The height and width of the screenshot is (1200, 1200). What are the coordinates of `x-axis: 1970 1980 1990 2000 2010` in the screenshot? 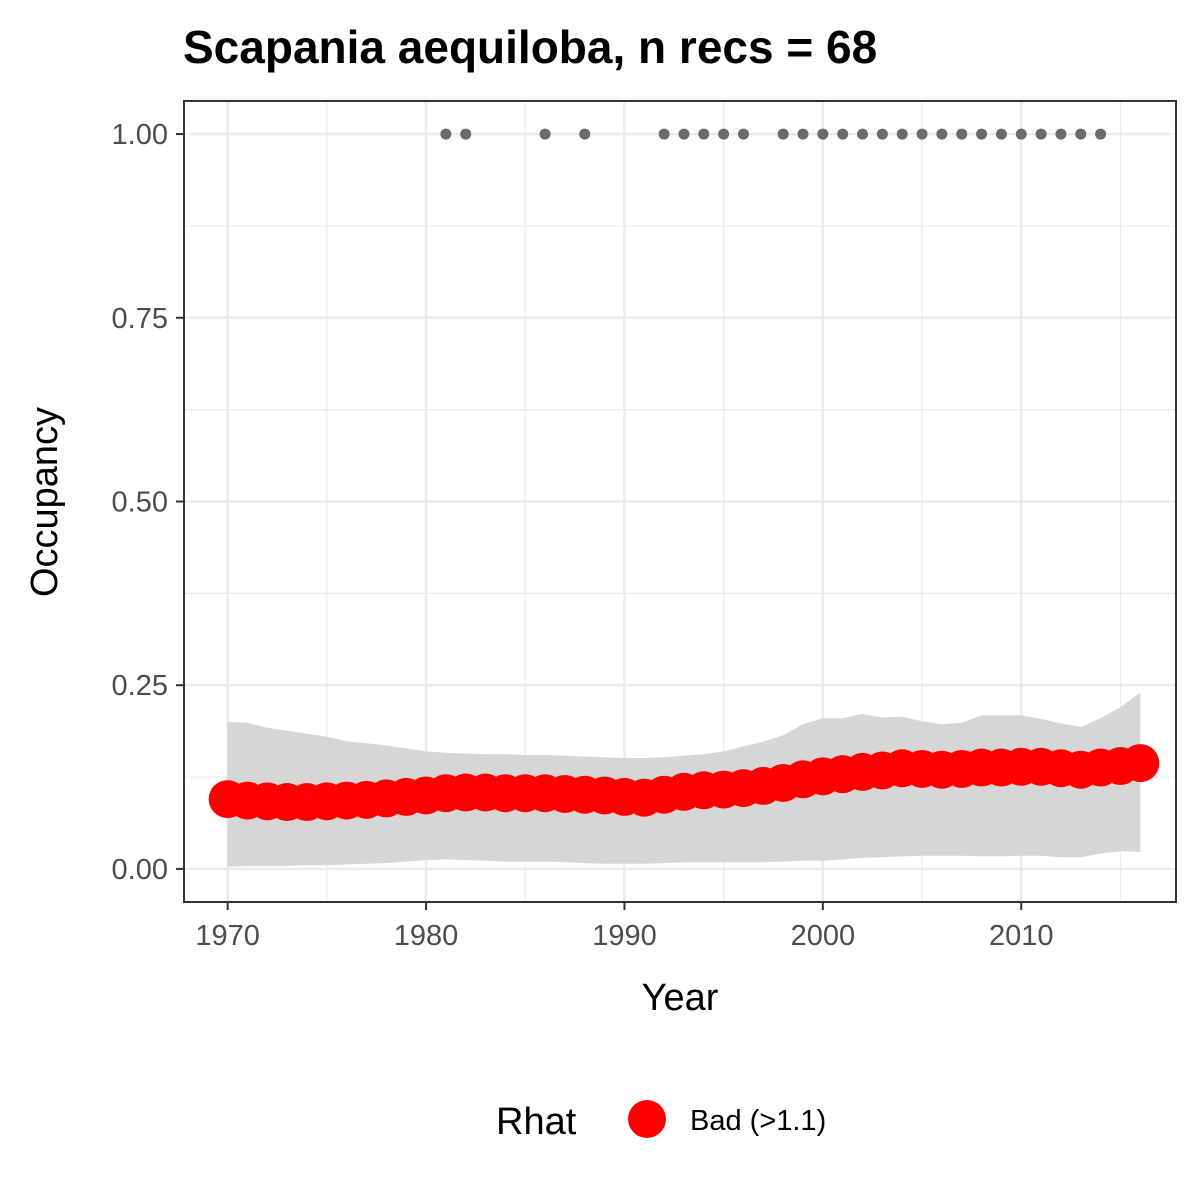 It's located at (624, 927).